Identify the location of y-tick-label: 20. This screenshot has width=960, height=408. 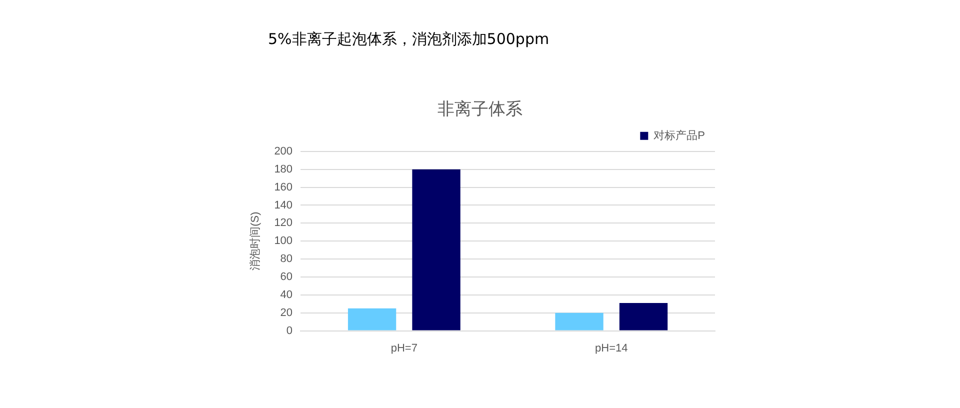
(286, 312).